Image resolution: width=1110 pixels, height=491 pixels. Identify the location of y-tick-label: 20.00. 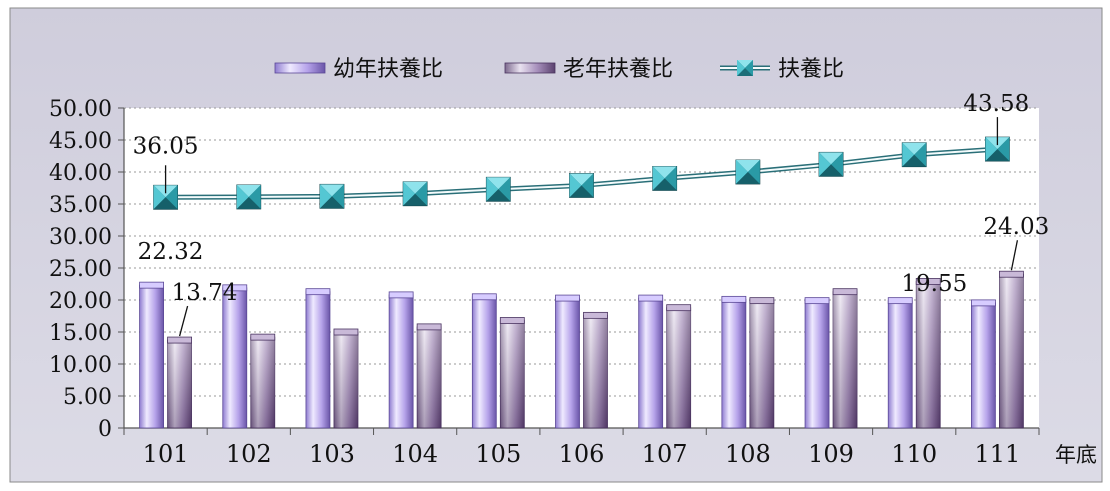
(80, 301).